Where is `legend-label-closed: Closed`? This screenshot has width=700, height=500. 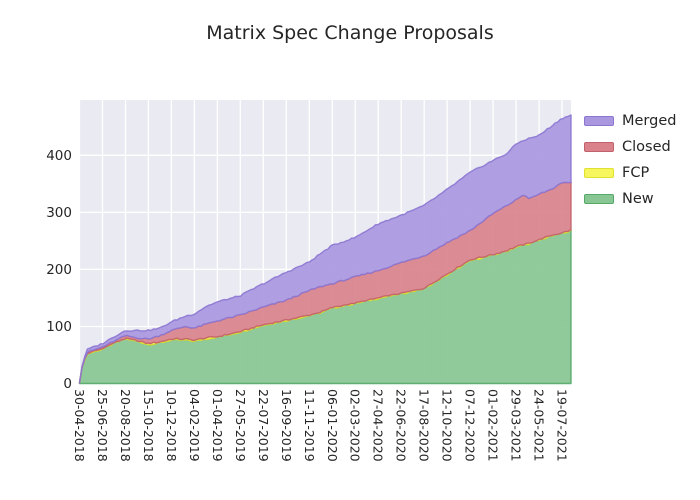 legend-label-closed: Closed is located at coordinates (646, 146).